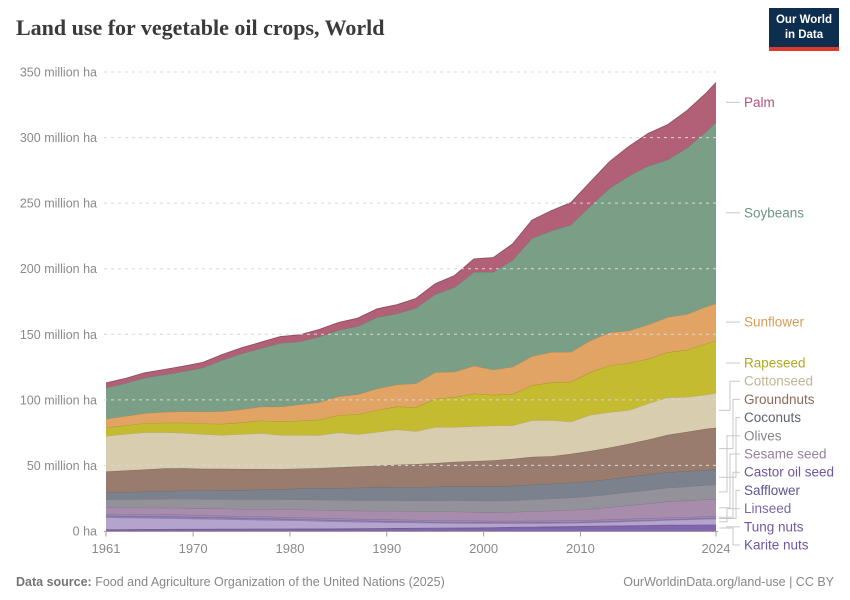  I want to click on legend-label-sesame-seed: Sesame seed, so click(785, 454).